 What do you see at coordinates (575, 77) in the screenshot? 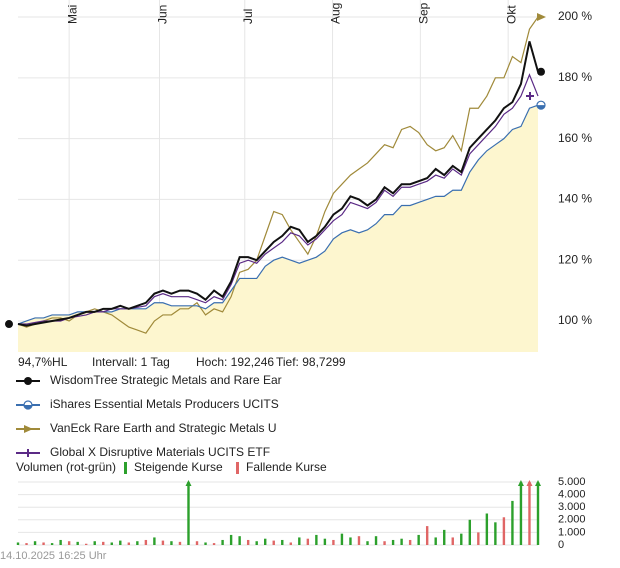
I see `y-tick-label: 180 %` at bounding box center [575, 77].